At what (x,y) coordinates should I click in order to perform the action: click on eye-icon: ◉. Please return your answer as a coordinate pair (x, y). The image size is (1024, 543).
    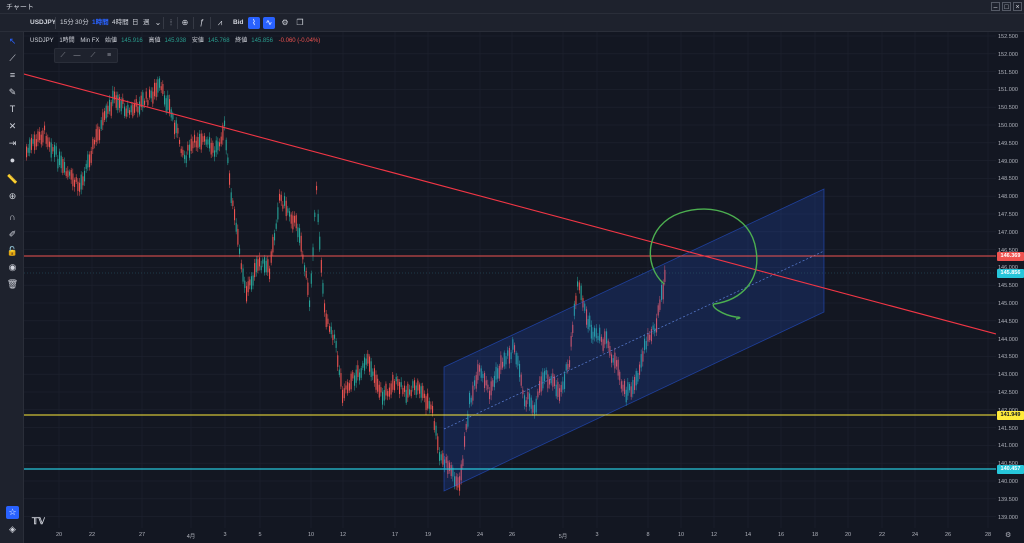
    Looking at the image, I should click on (12, 267).